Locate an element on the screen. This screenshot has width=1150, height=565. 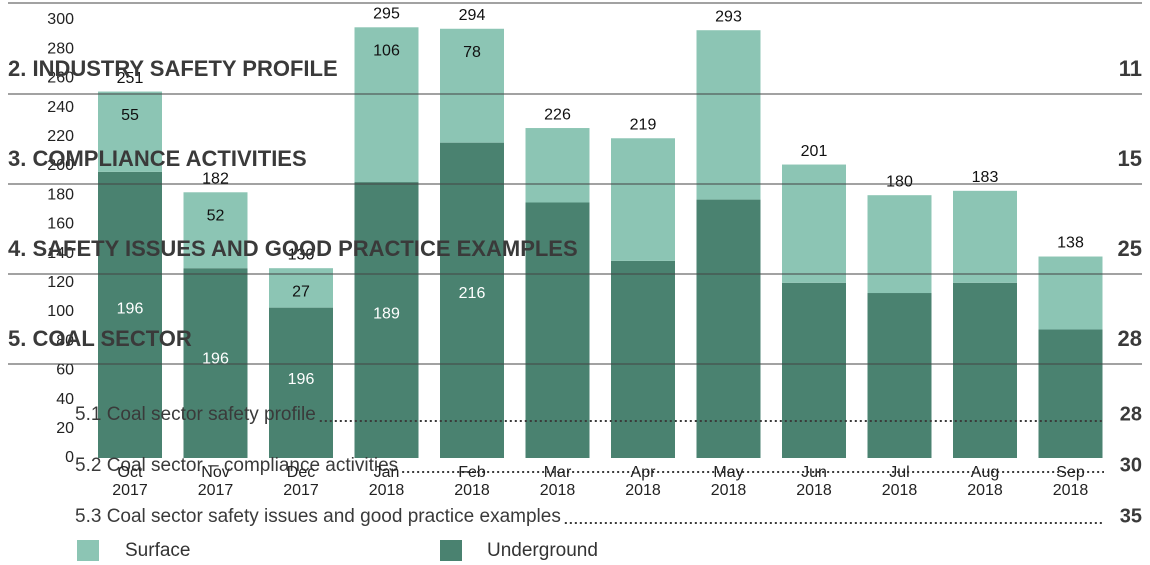
toc-section: 3. COMPLIANCE ACTIVITIES is located at coordinates (157, 158).